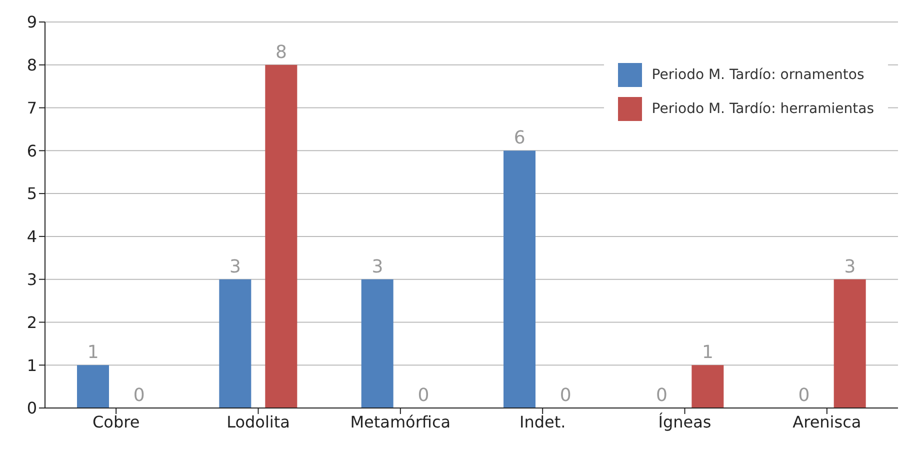 The height and width of the screenshot is (450, 917). What do you see at coordinates (542, 422) in the screenshot?
I see `x-tick-label: Indet.` at bounding box center [542, 422].